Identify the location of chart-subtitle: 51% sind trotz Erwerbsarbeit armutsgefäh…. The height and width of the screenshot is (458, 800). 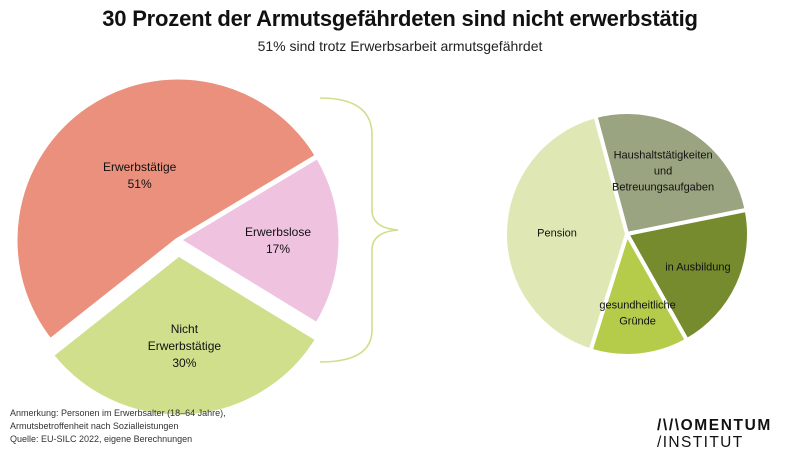
(400, 46).